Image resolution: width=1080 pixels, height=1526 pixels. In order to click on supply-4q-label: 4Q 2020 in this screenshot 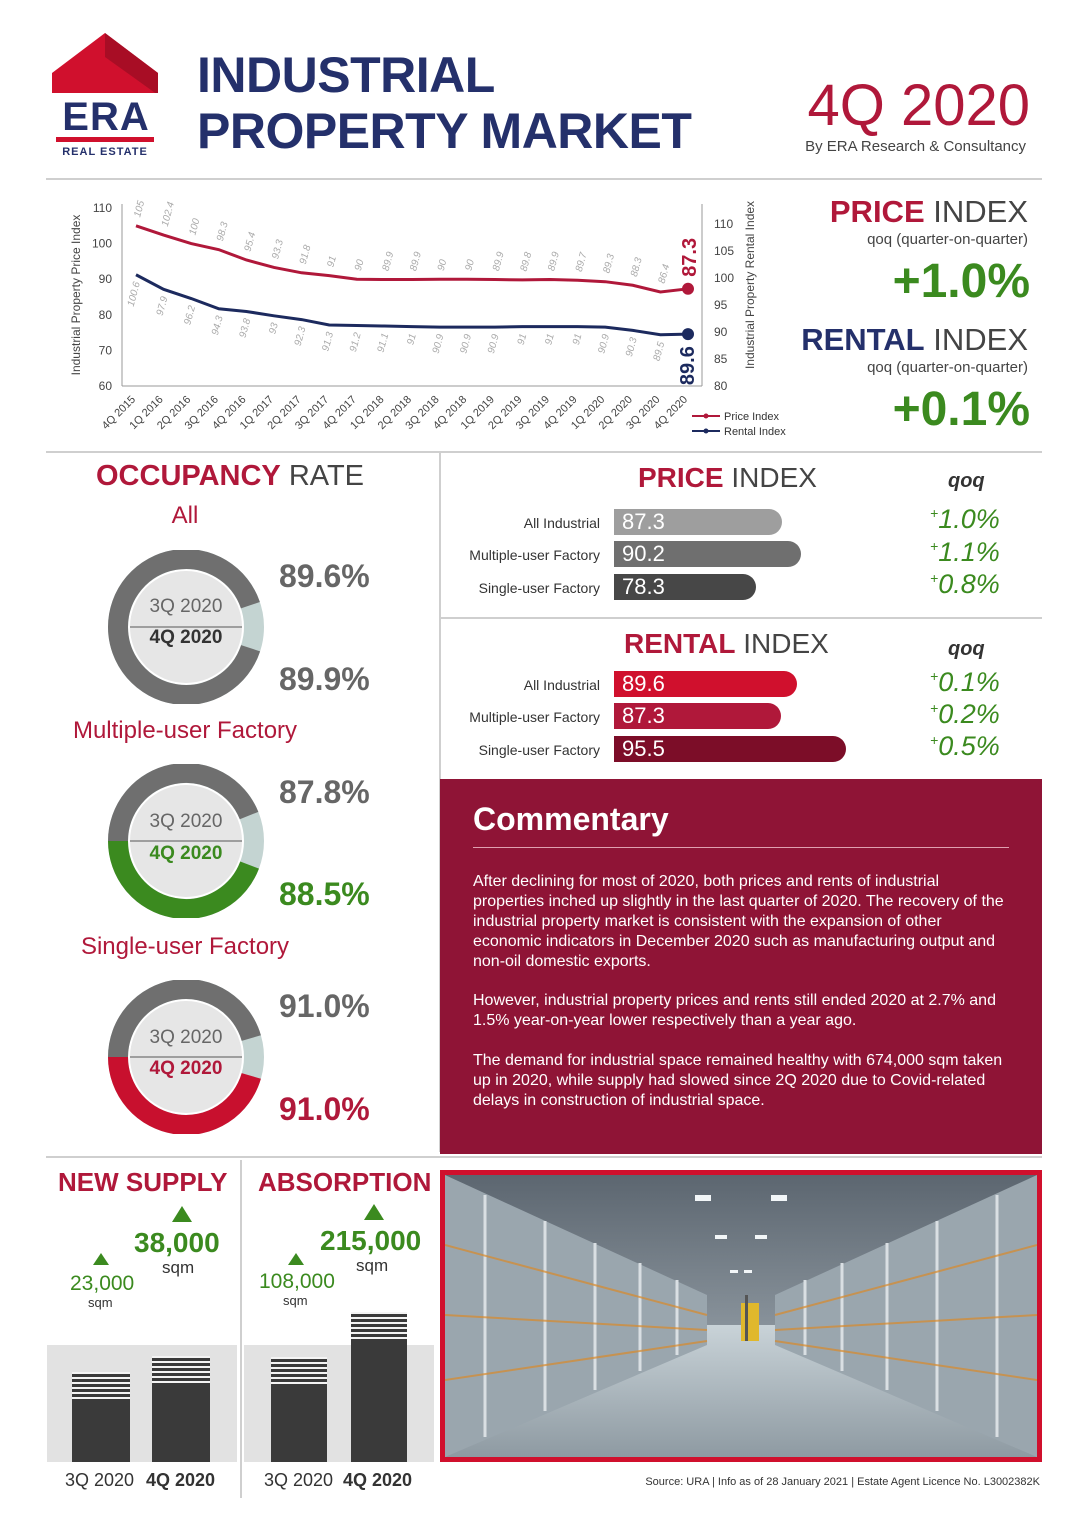, I will do `click(181, 1480)`.